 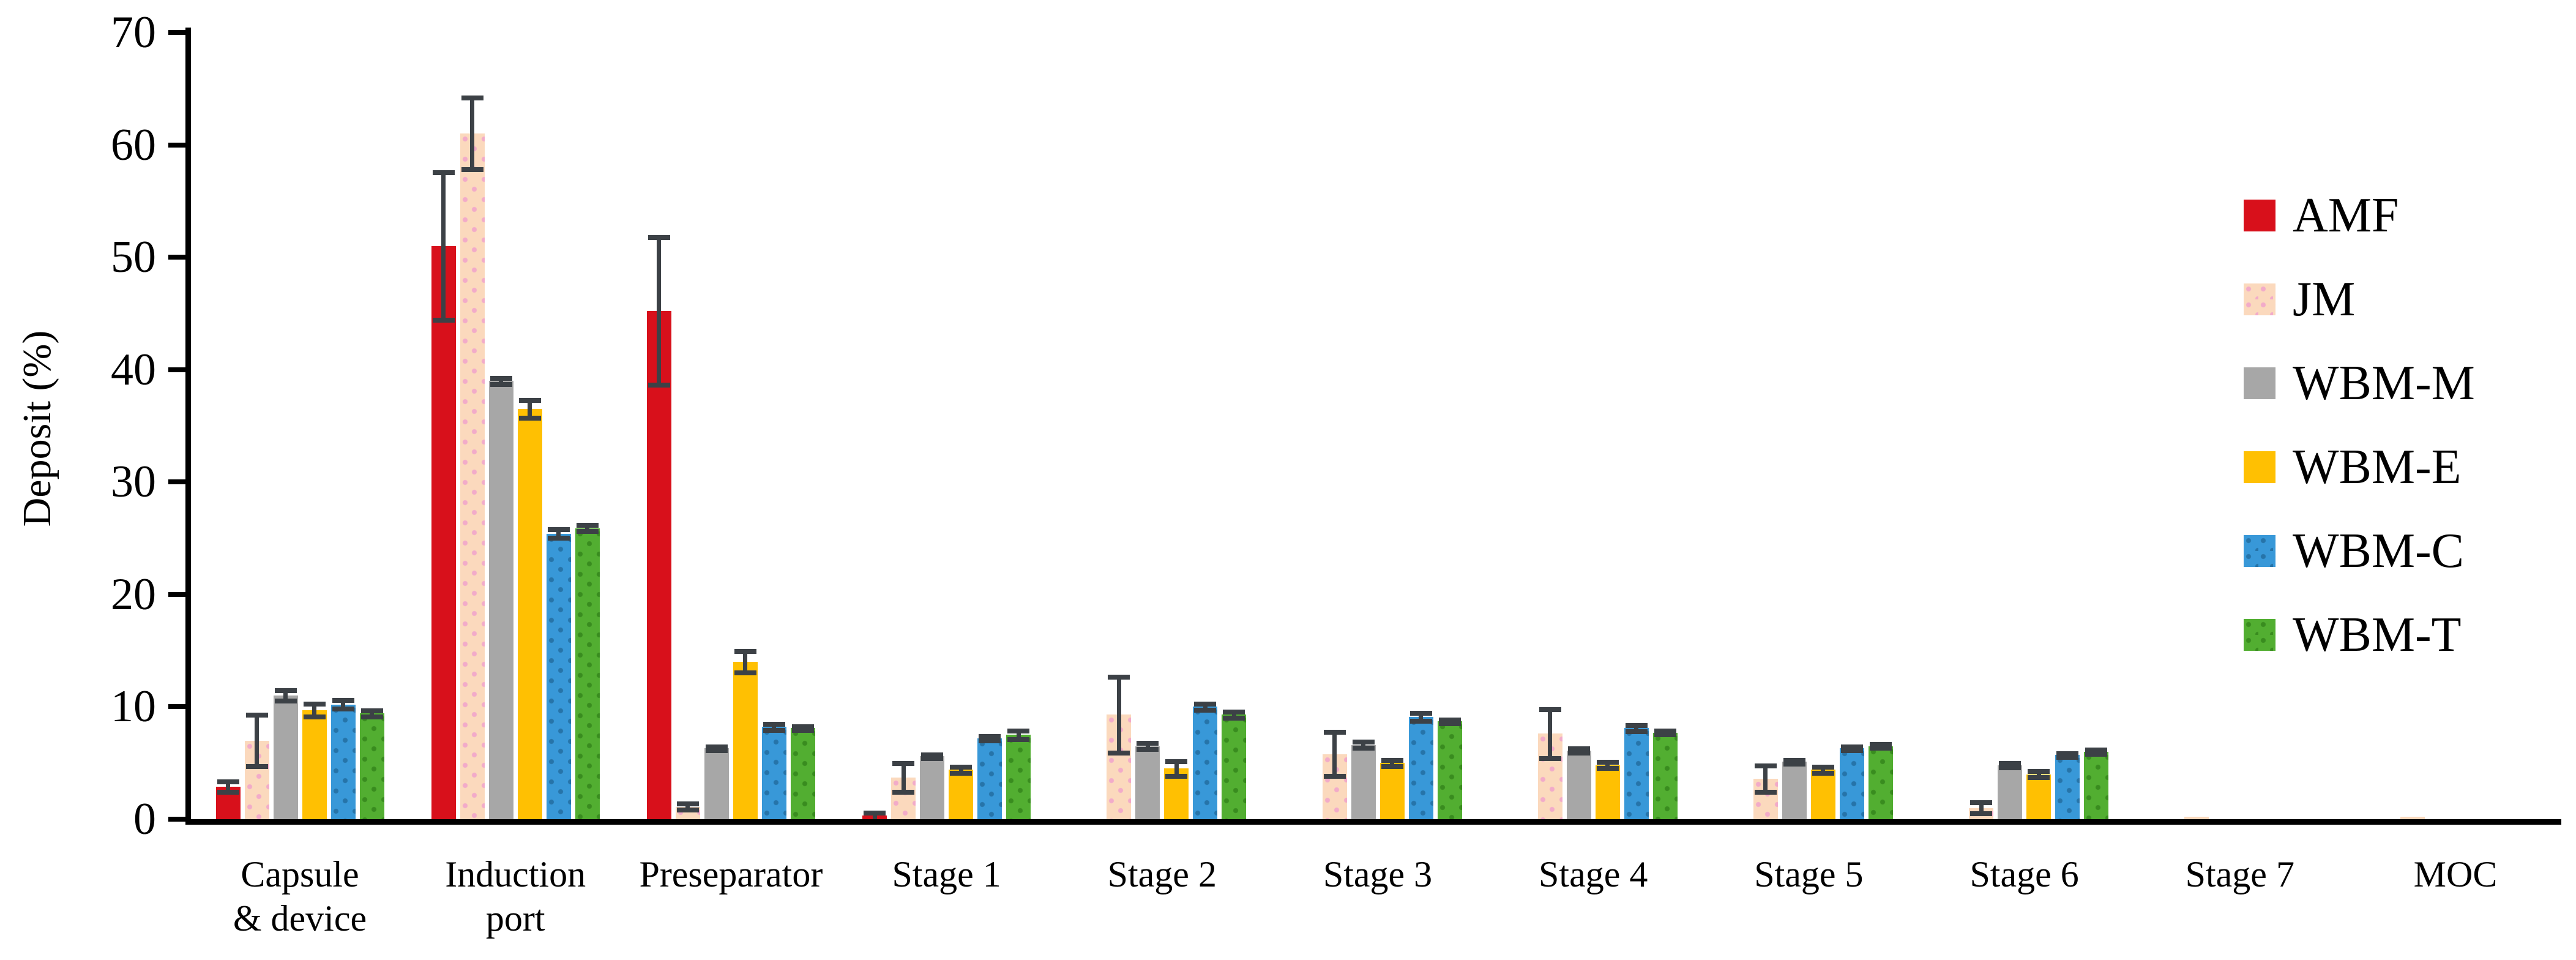 What do you see at coordinates (2359, 215) in the screenshot?
I see `legend-item-amf: AMF` at bounding box center [2359, 215].